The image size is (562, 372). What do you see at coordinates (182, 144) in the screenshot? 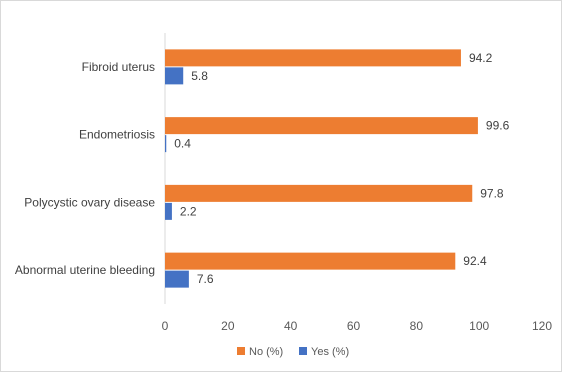
I see `data-label: 0.4` at bounding box center [182, 144].